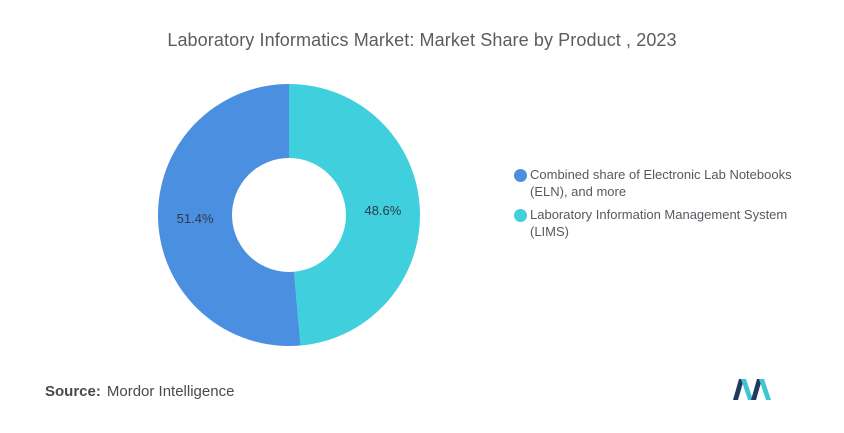  I want to click on donut-labels: 48.6% 51.4%, so click(289, 214).